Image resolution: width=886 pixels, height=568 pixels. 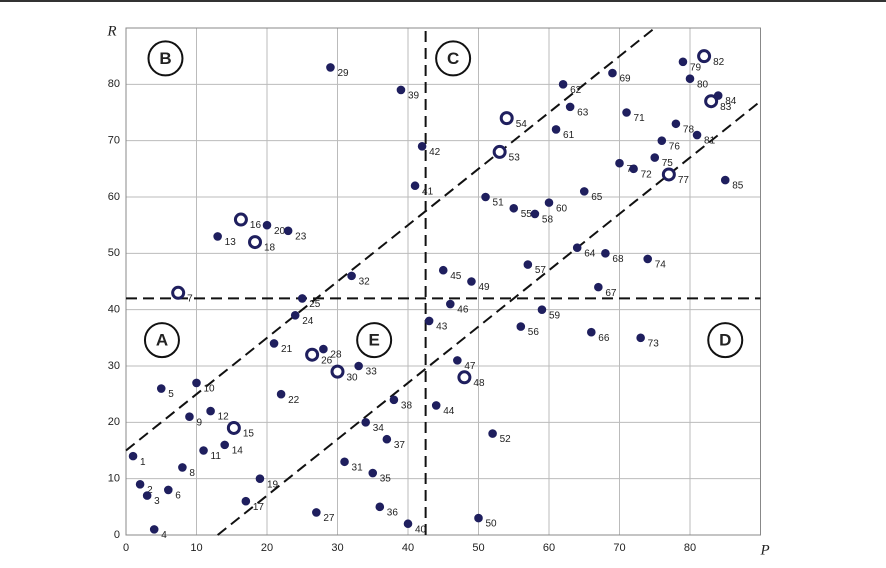 What do you see at coordinates (256, 225) in the screenshot?
I see `point-label: 16` at bounding box center [256, 225].